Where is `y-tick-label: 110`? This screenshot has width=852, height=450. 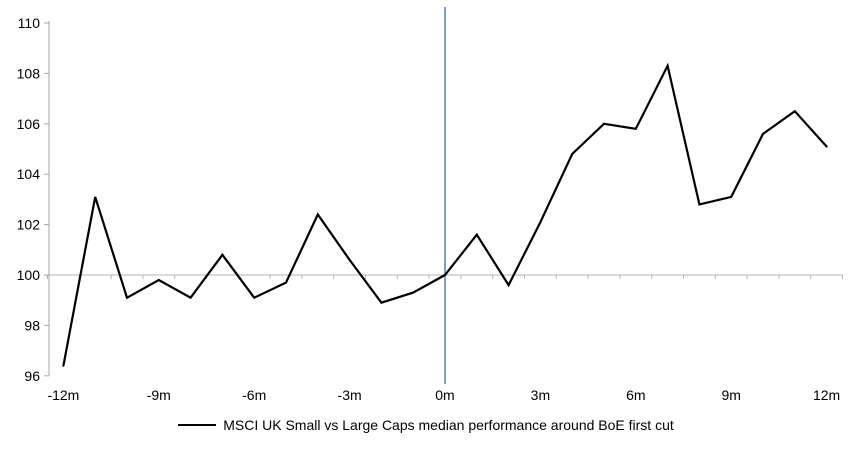
y-tick-label: 110 is located at coordinates (29, 23).